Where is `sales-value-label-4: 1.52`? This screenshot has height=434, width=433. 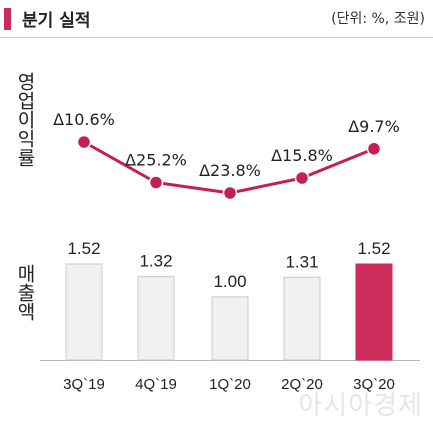
sales-value-label-4: 1.52 is located at coordinates (373, 248).